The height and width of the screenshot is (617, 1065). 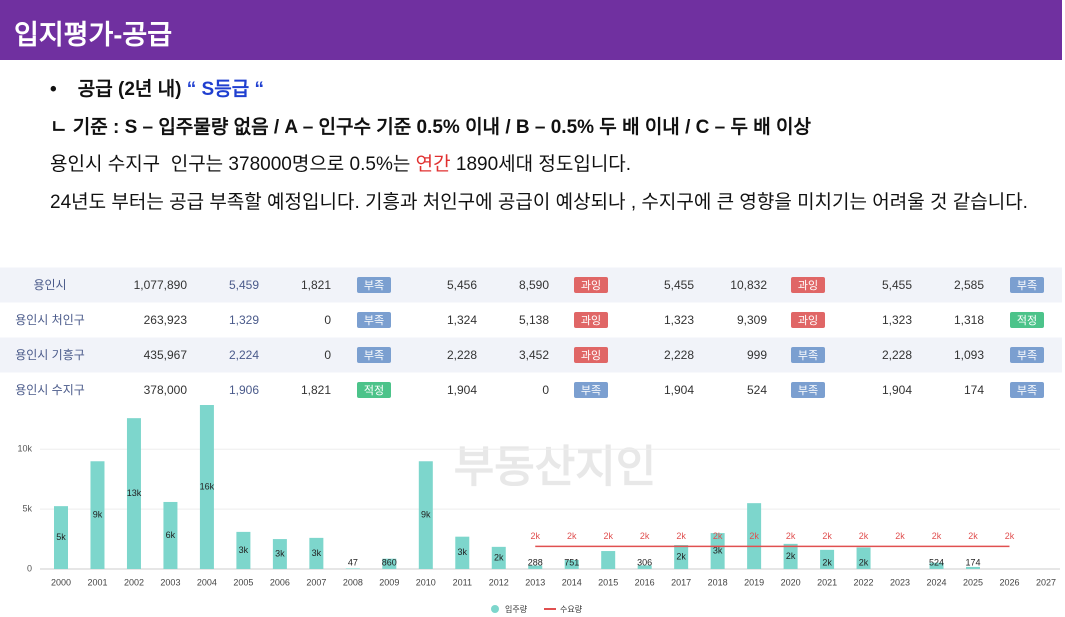 What do you see at coordinates (207, 486) in the screenshot?
I see `data-label: 16k` at bounding box center [207, 486].